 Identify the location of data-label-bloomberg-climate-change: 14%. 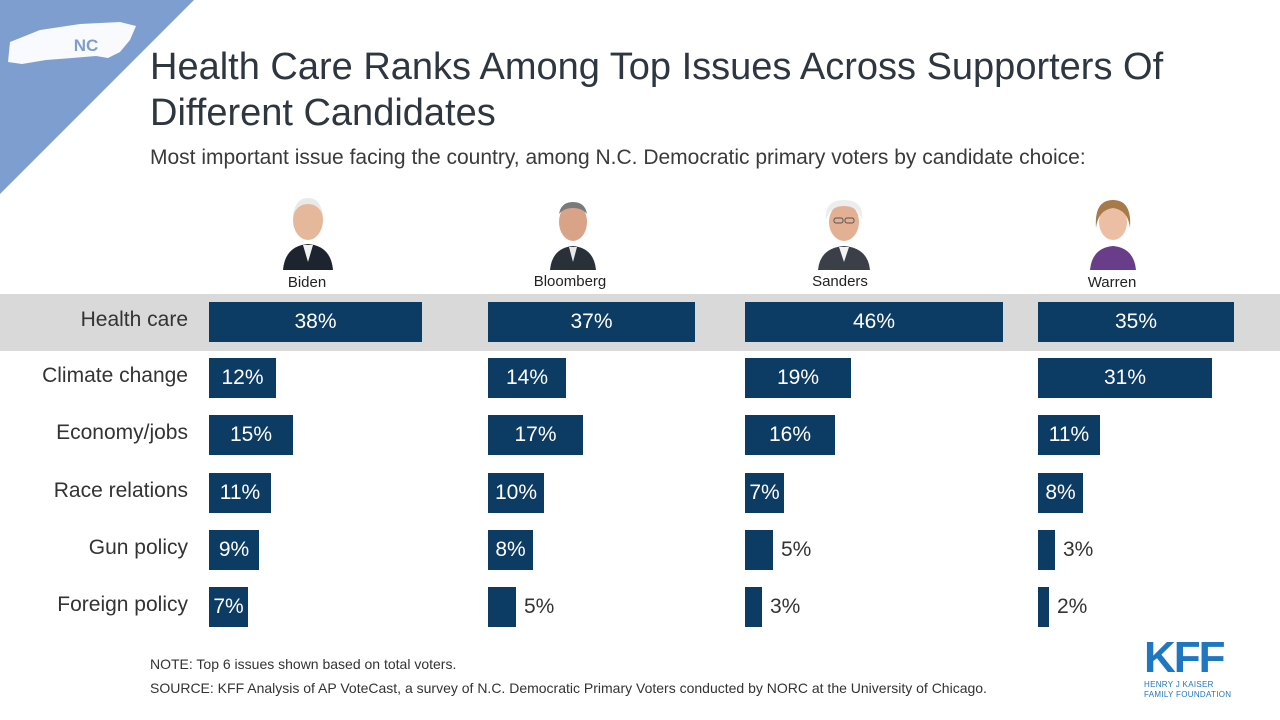
(527, 377).